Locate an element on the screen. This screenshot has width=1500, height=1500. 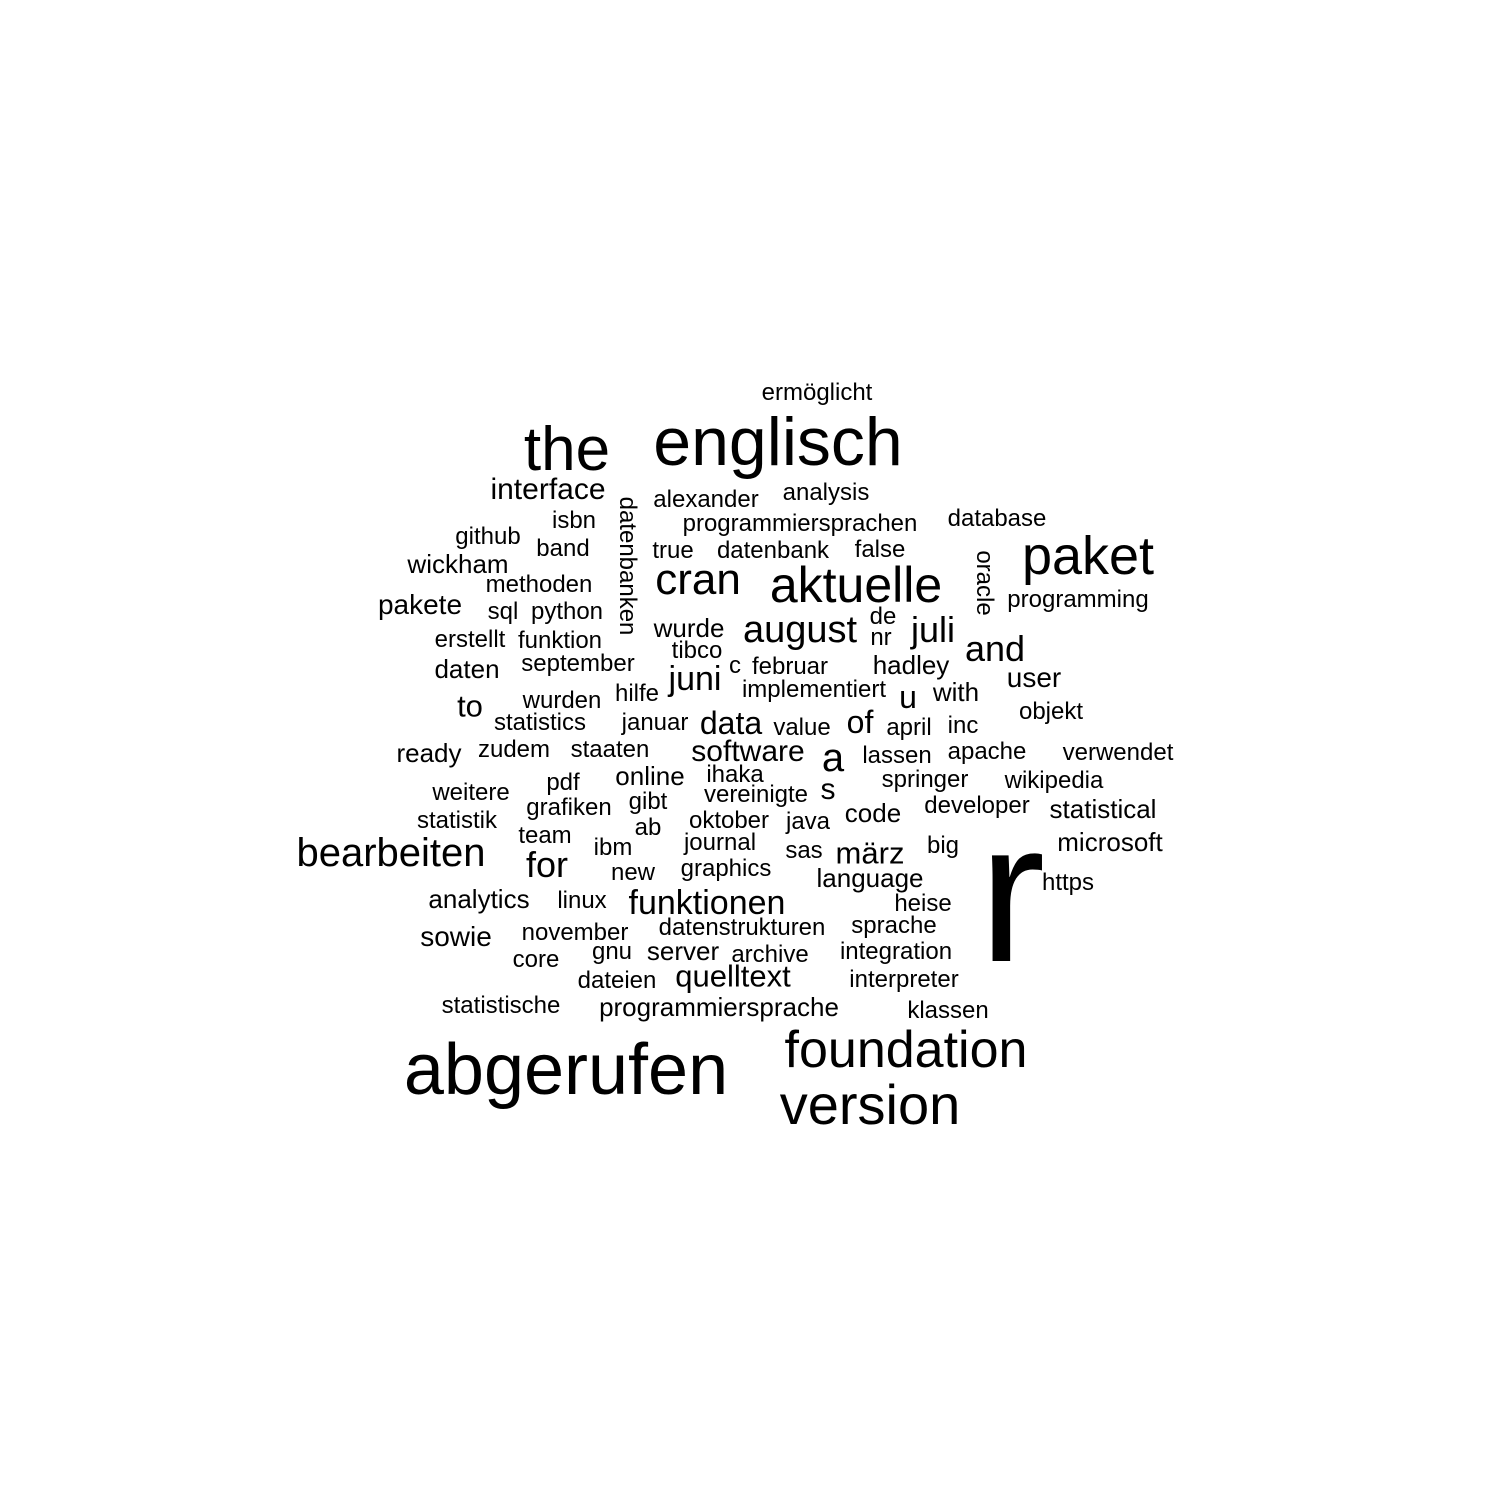
word: to is located at coordinates (470, 706).